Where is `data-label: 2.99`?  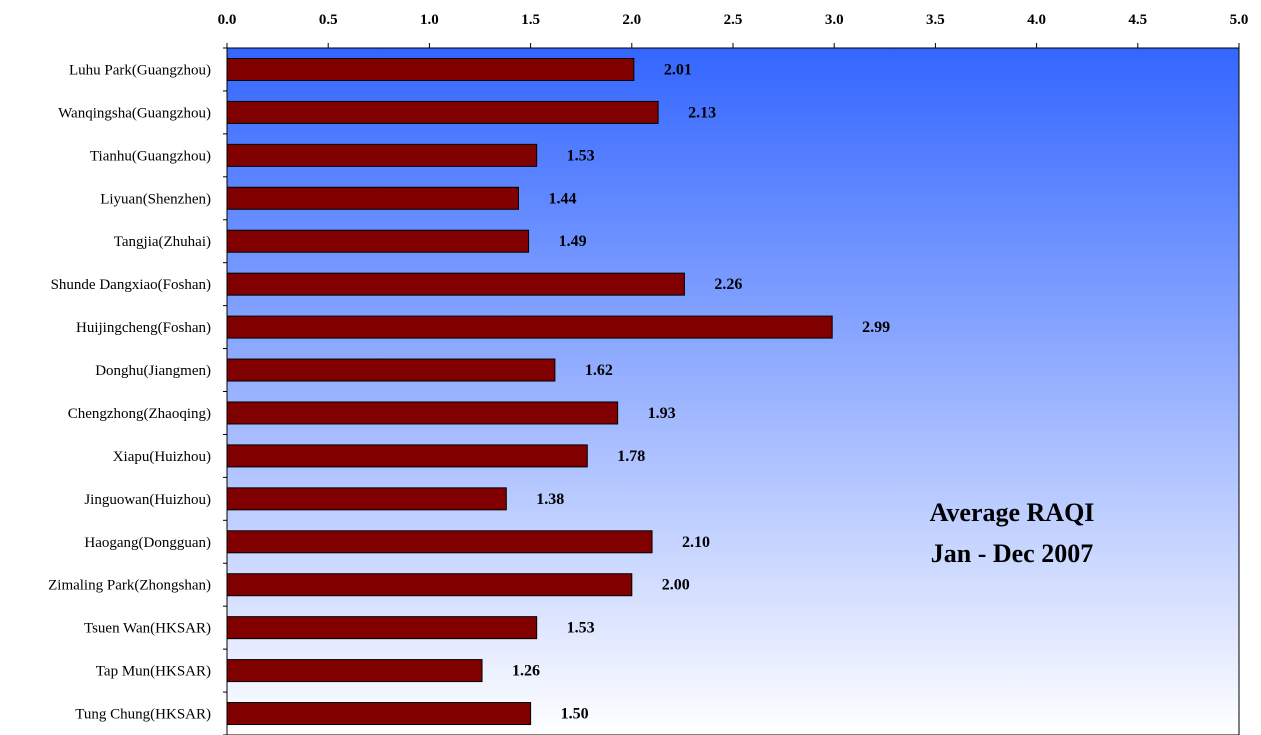
data-label: 2.99 is located at coordinates (876, 327).